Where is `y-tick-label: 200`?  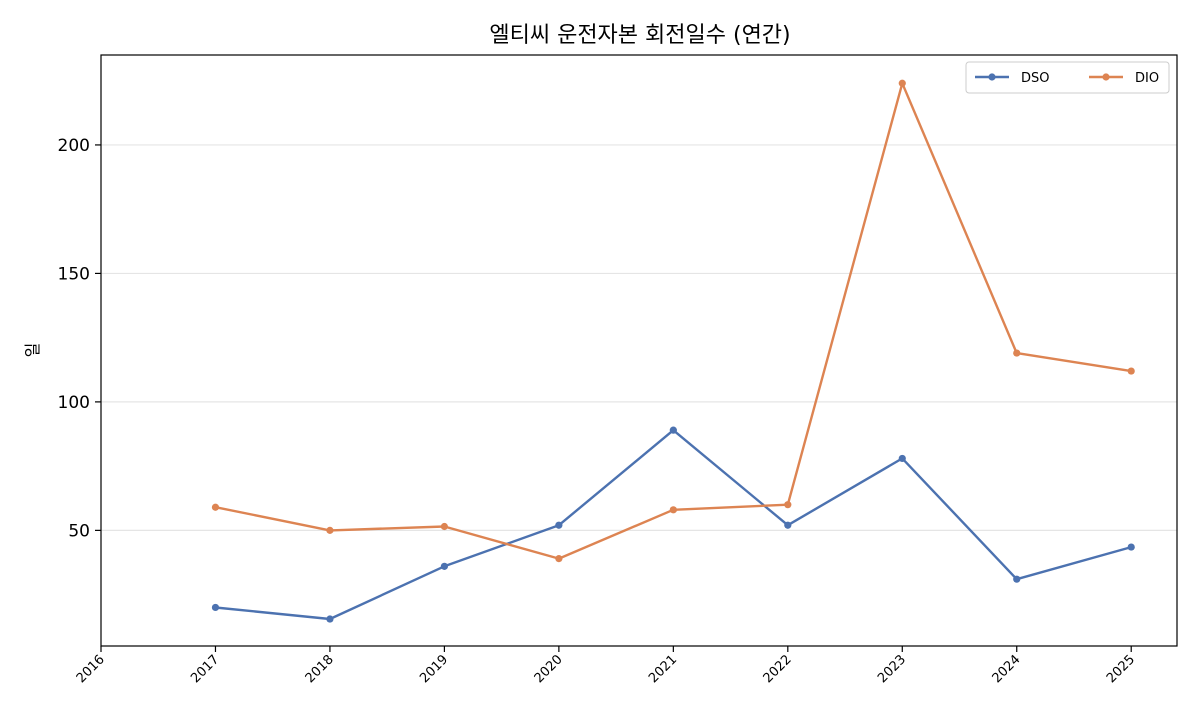 y-tick-label: 200 is located at coordinates (74, 146).